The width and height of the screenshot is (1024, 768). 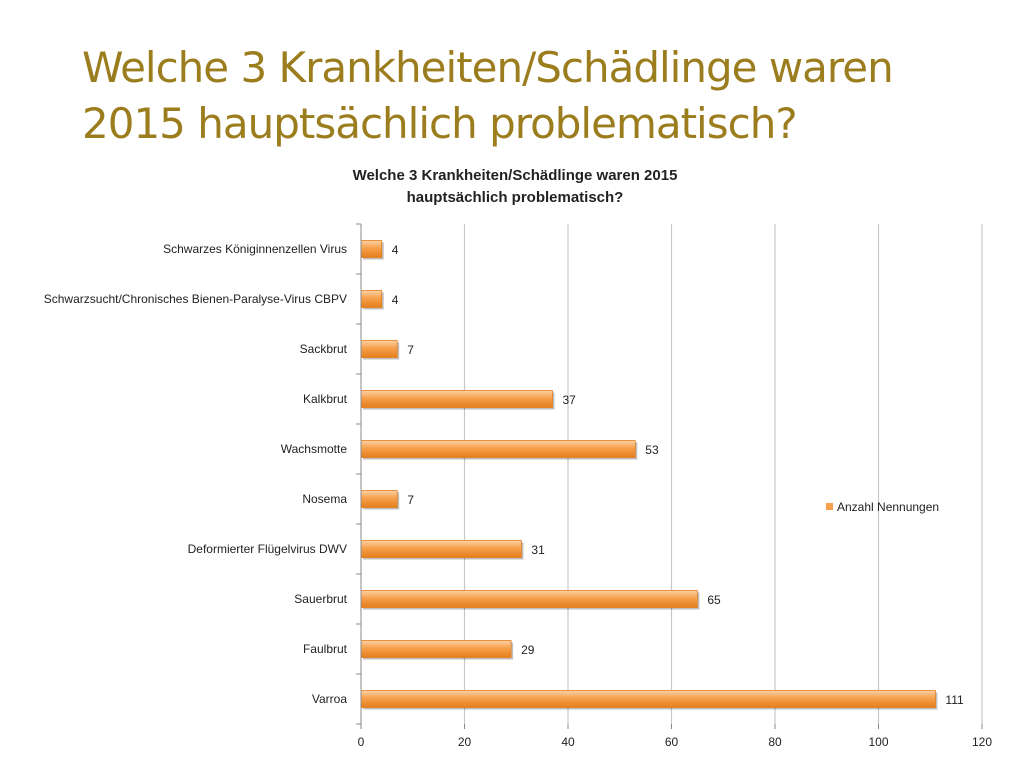 What do you see at coordinates (569, 400) in the screenshot?
I see `data-label: 37` at bounding box center [569, 400].